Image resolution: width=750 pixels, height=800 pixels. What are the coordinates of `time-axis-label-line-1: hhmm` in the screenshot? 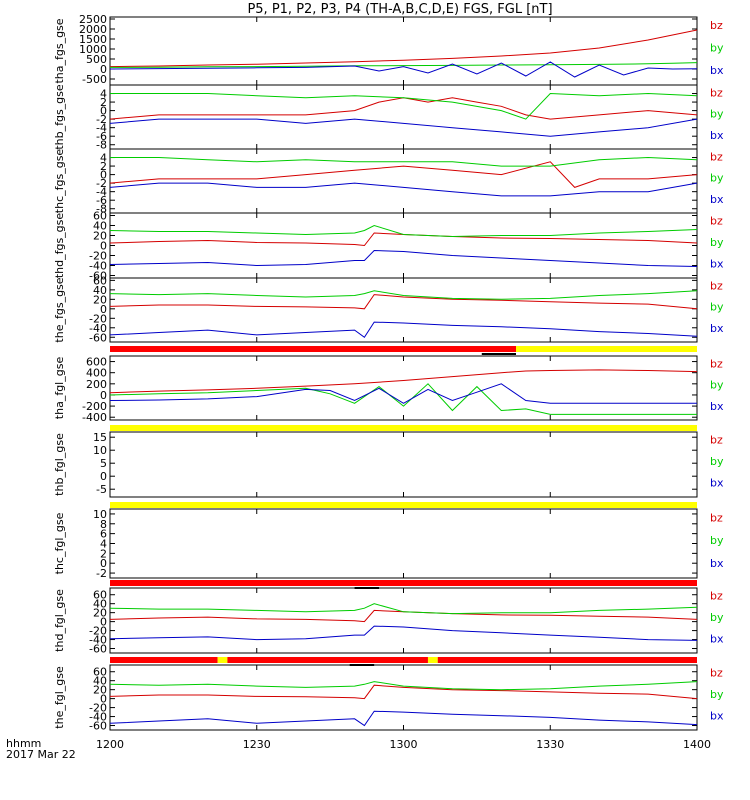 It's located at (23, 743).